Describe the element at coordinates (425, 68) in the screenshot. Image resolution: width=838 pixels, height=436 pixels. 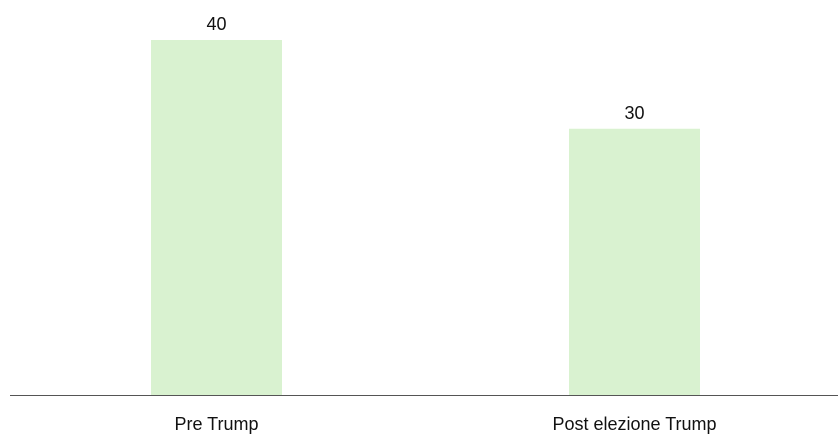
I see `data-labels-group: 40 30` at that location.